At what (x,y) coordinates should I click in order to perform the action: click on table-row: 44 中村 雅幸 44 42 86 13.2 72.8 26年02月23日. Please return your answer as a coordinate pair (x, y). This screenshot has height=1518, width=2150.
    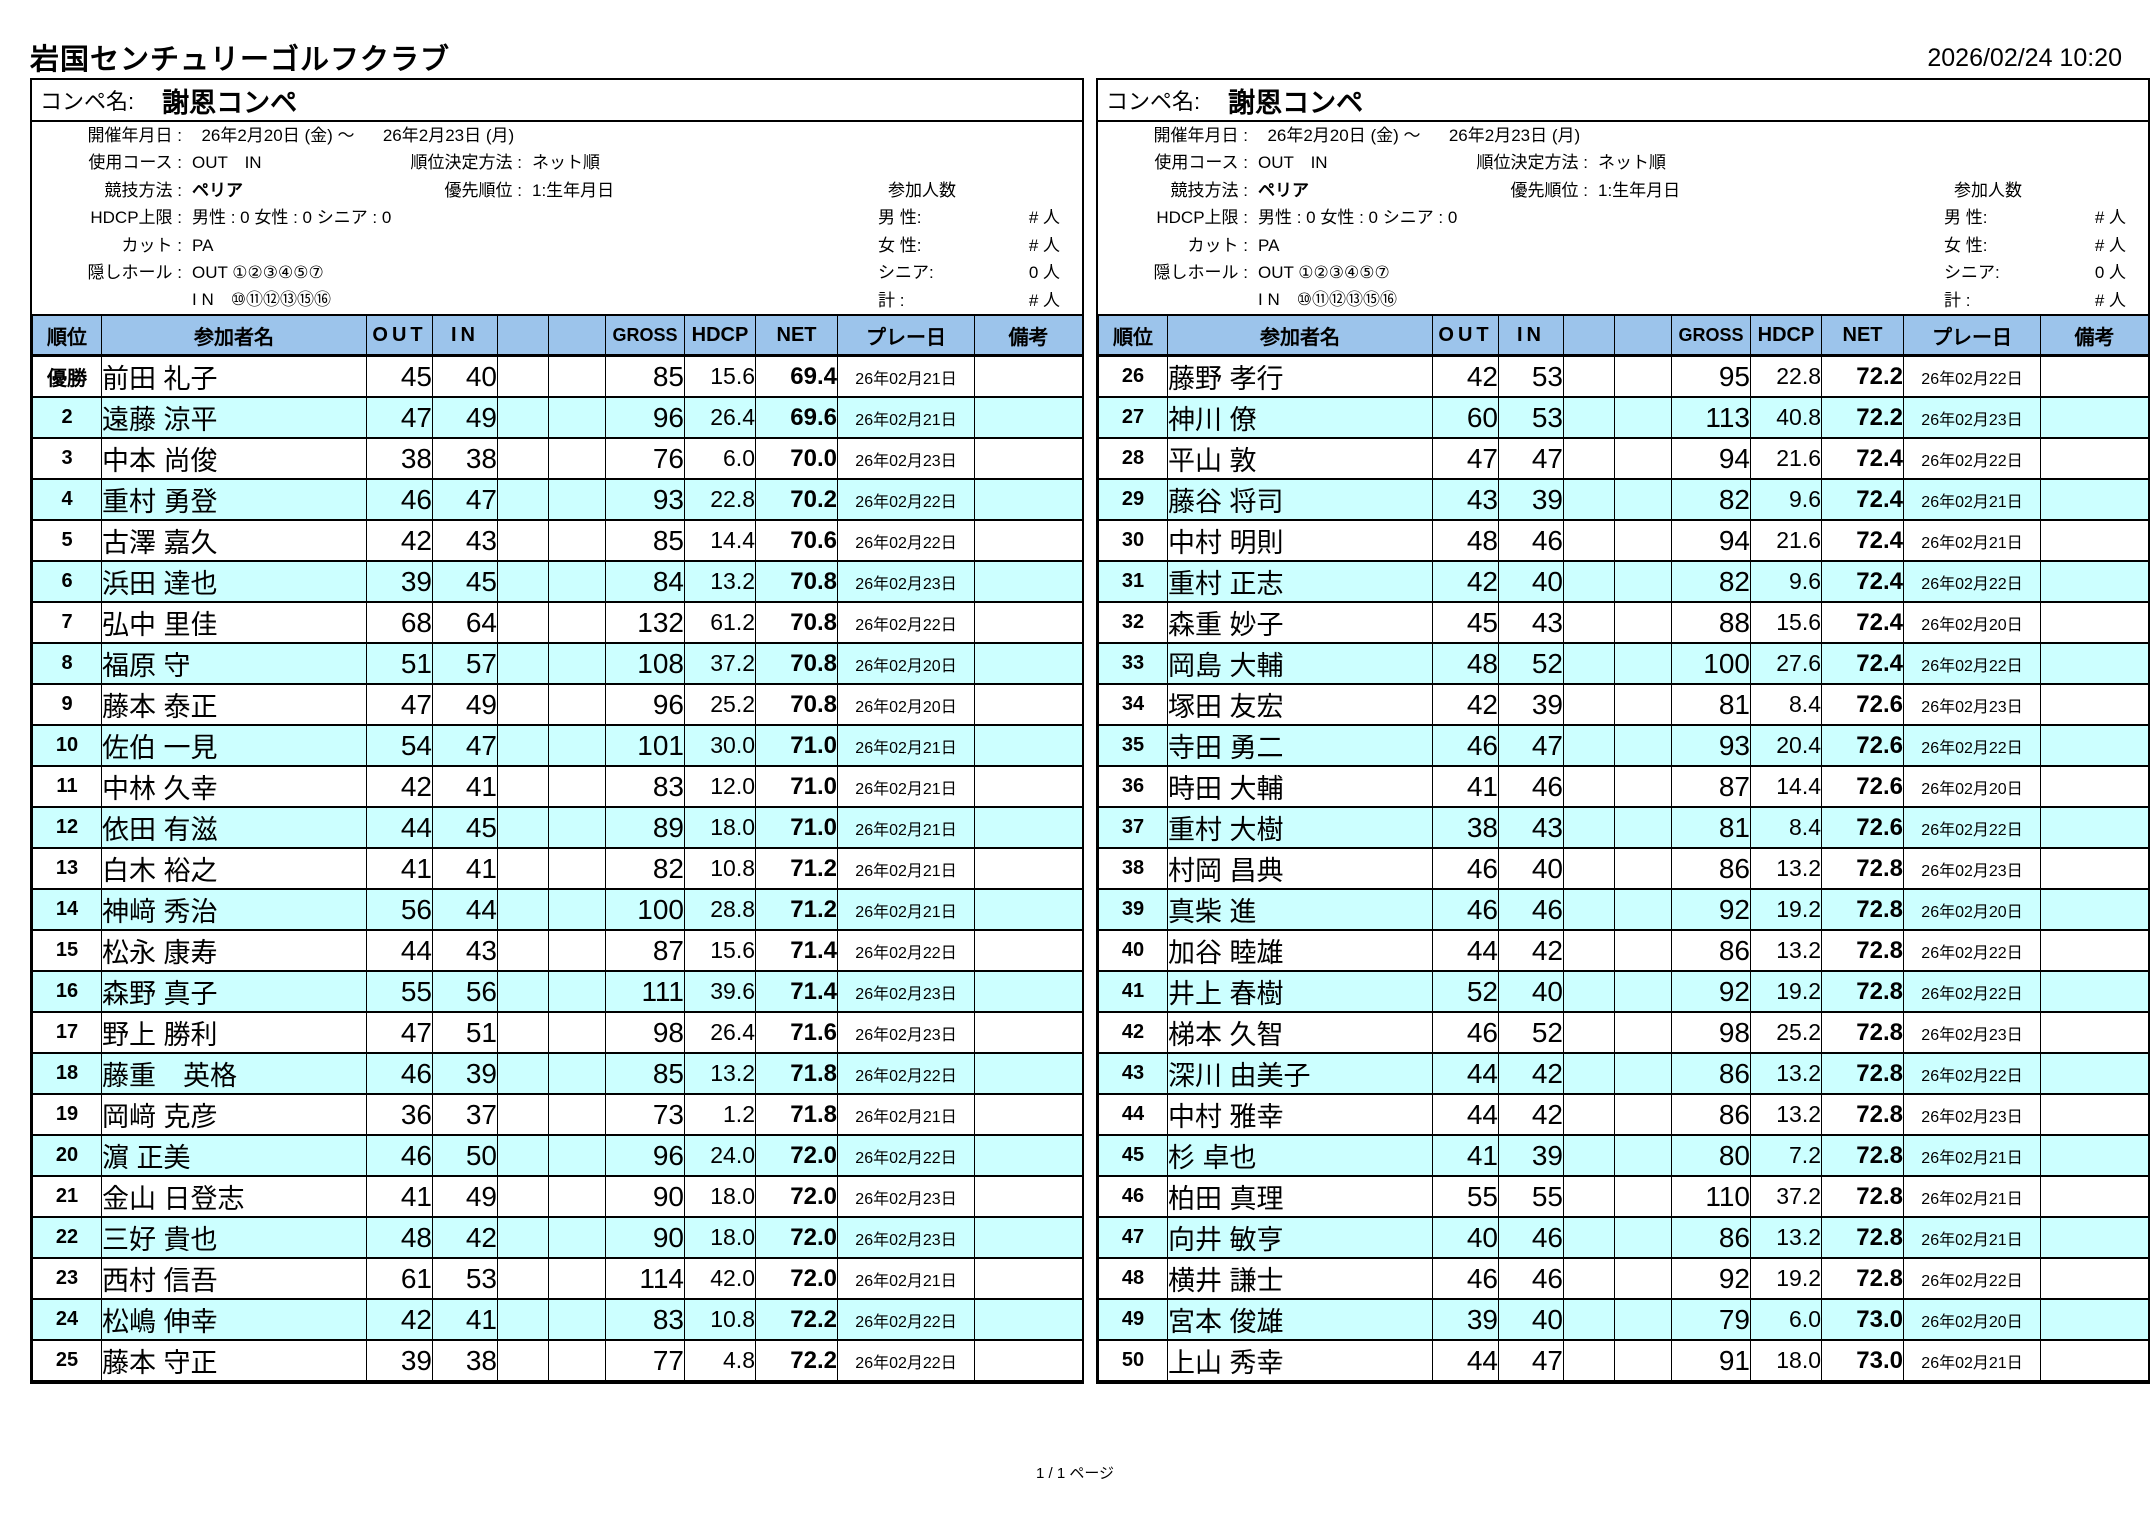
    Looking at the image, I should click on (1623, 1114).